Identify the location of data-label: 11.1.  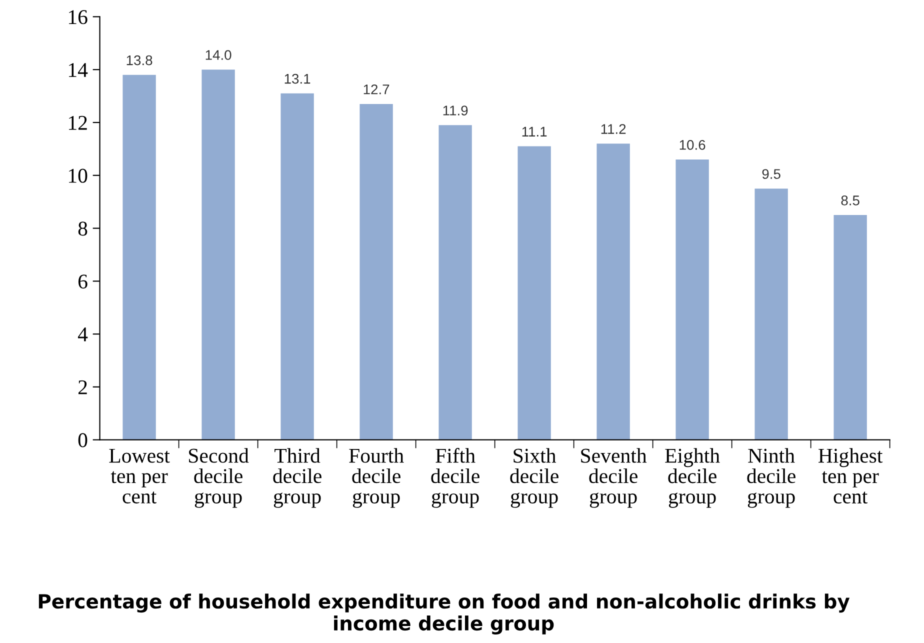
(534, 131).